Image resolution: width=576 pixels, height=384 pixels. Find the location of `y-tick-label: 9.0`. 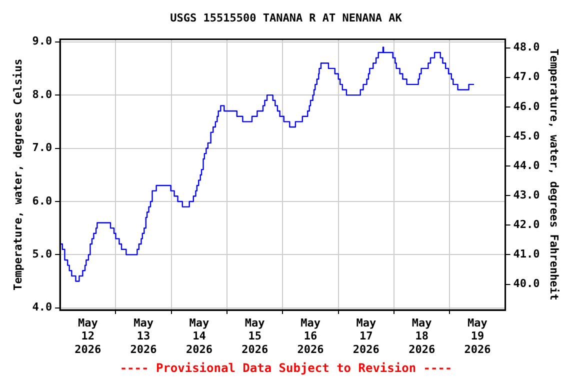

y-tick-label: 9.0 is located at coordinates (42, 41).